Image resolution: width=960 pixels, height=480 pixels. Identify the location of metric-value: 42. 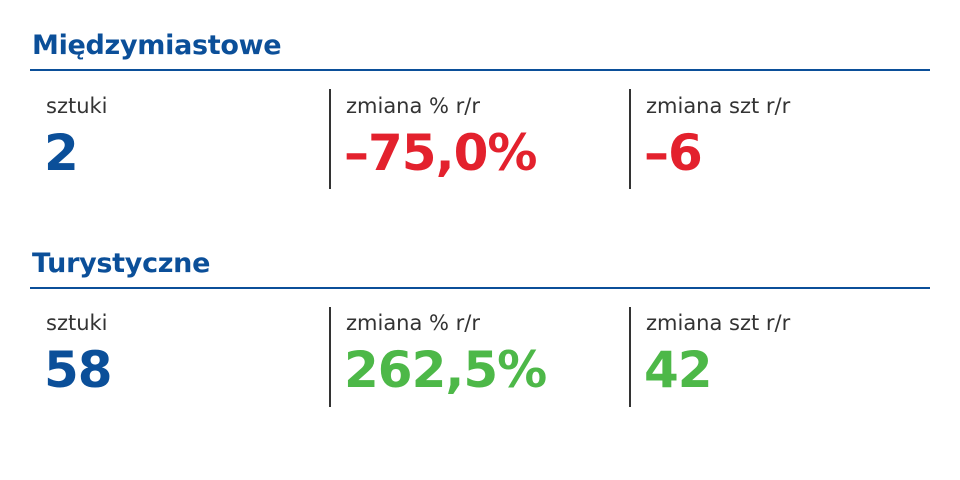
(678, 370).